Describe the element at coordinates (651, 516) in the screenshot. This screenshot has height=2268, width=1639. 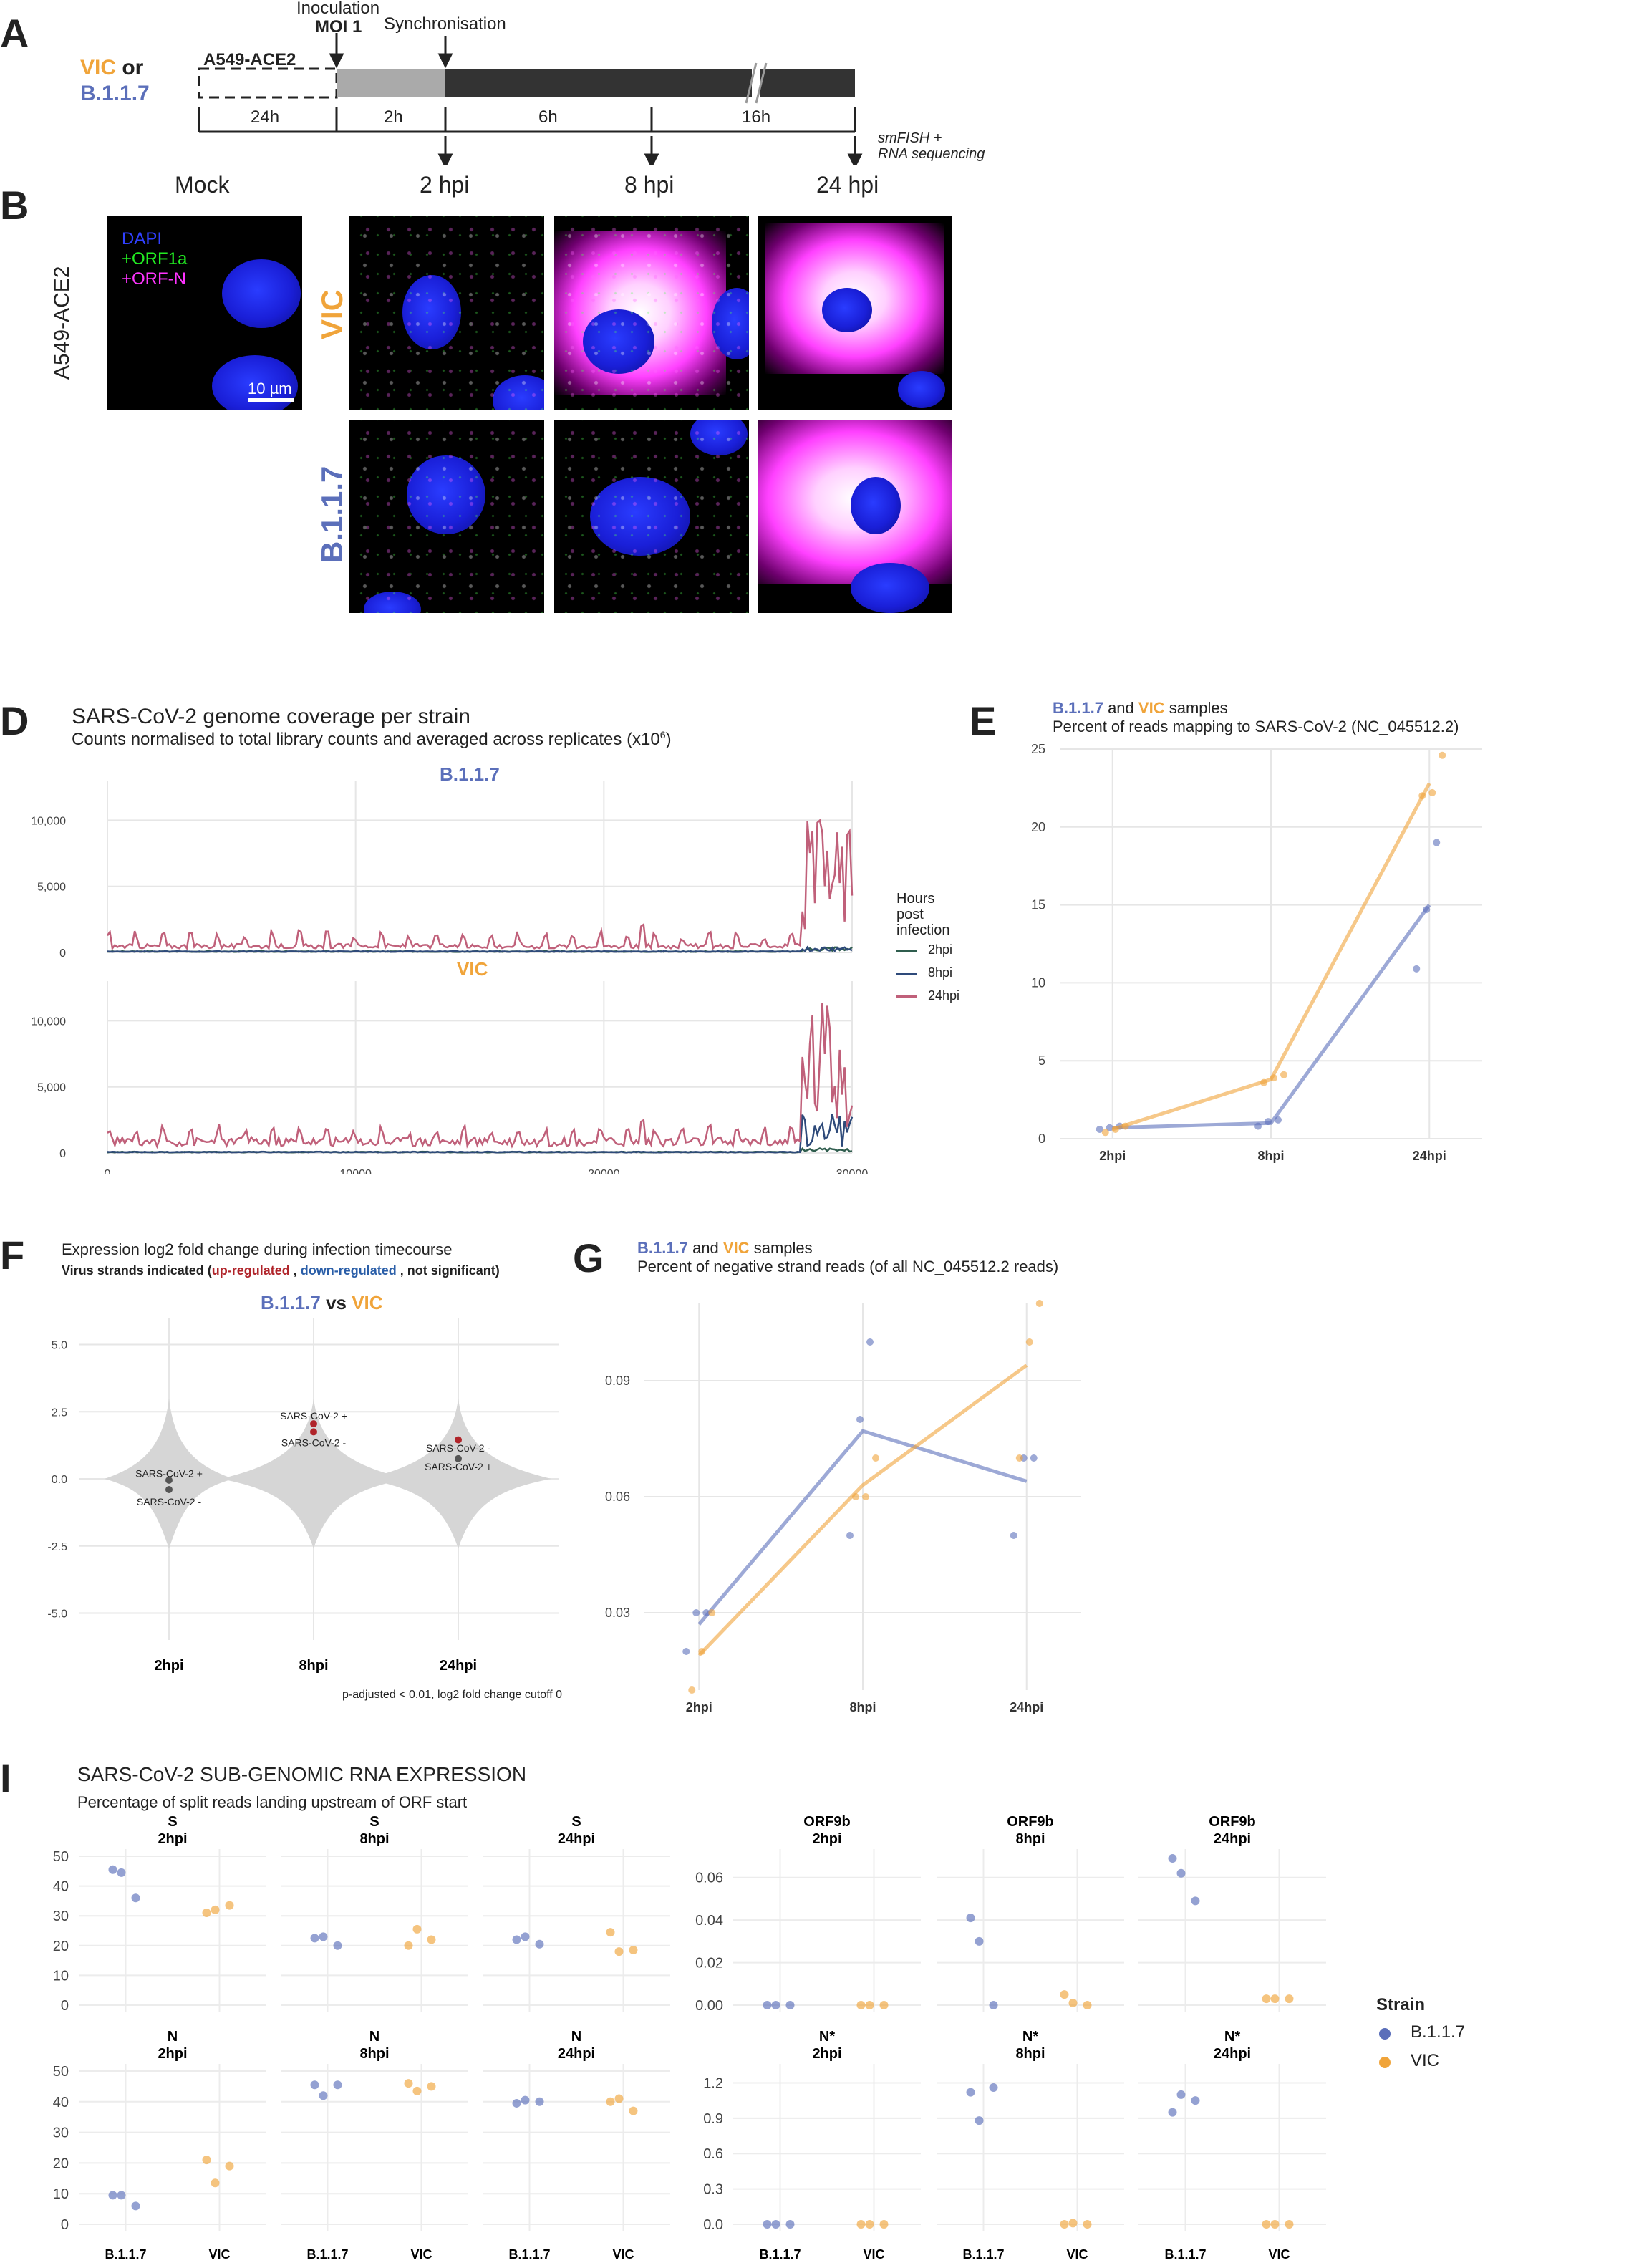
I see `micrograph-b117-8hpi` at that location.